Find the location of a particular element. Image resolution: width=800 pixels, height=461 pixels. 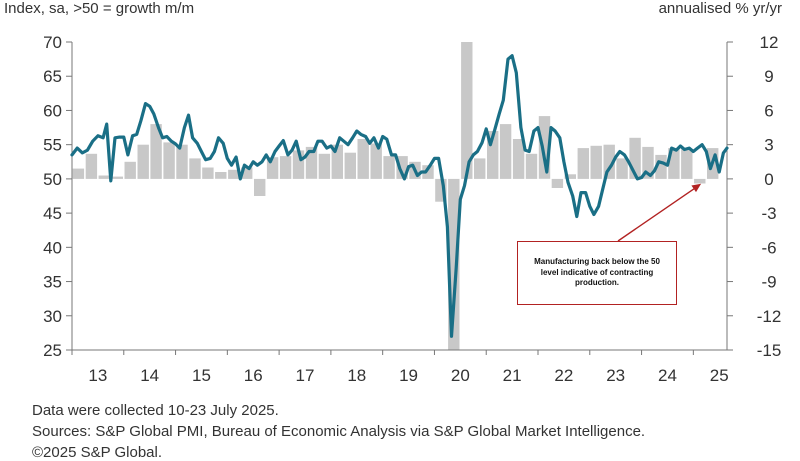

x-tick-label: 13 is located at coordinates (97, 375).